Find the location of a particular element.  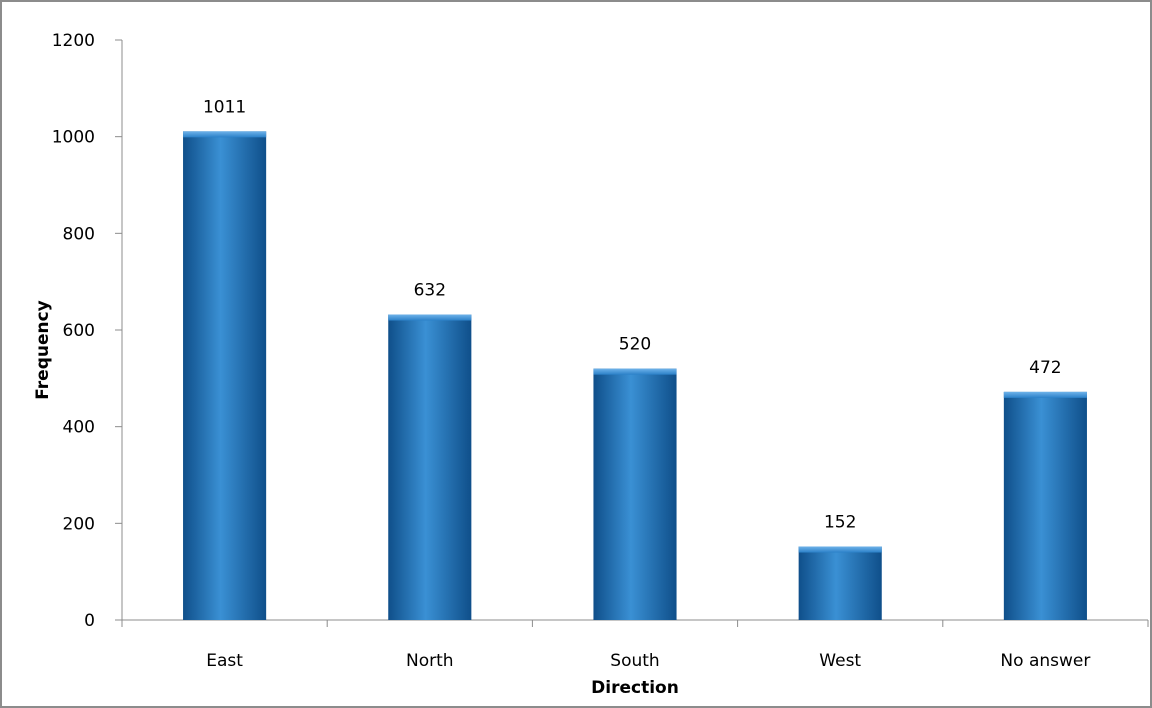

x-tick-label: South is located at coordinates (634, 661).